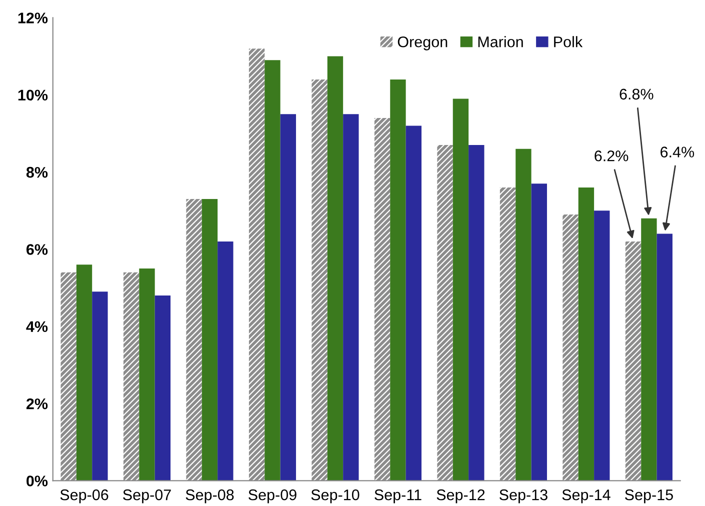 This screenshot has height=506, width=705. Describe the element at coordinates (37, 481) in the screenshot. I see `y-tick-label: 0%` at that location.